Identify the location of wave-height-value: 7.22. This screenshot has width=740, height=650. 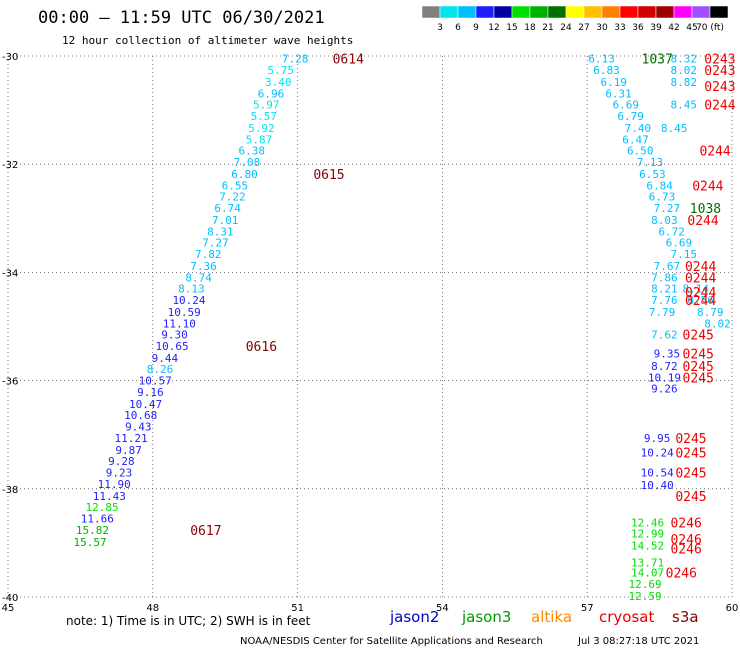
(232, 197).